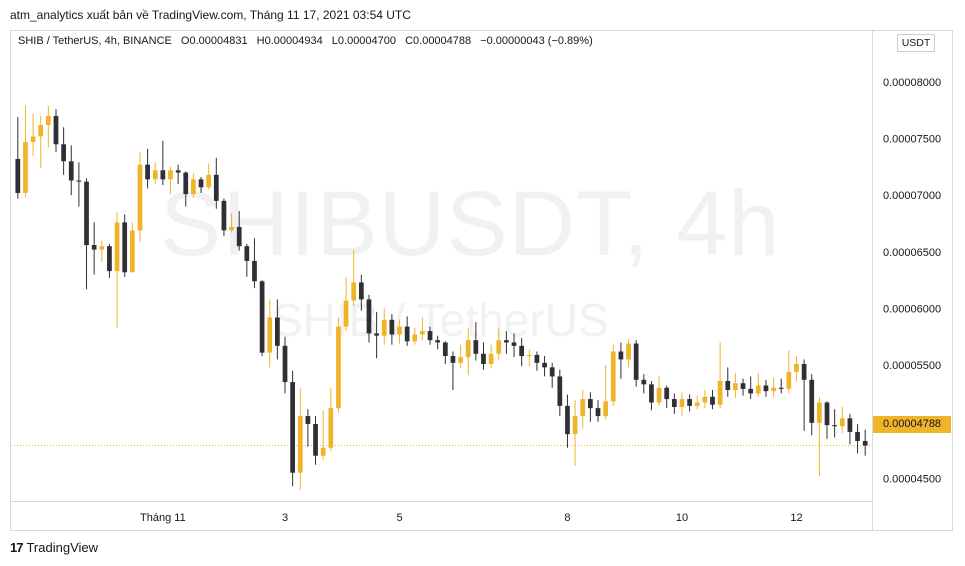 This screenshot has width=965, height=566. What do you see at coordinates (916, 43) in the screenshot?
I see `currency-button: USDT` at bounding box center [916, 43].